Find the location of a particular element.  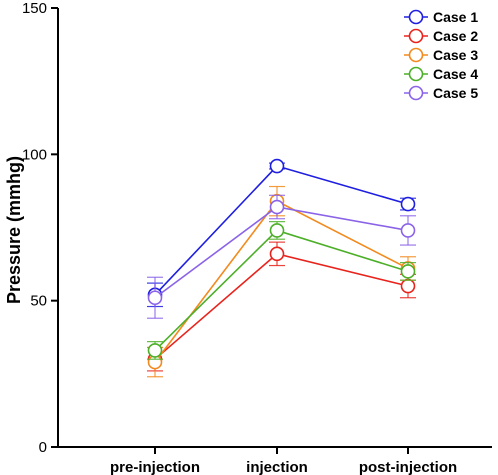

y-tick-label: 150 is located at coordinates (34, 8).